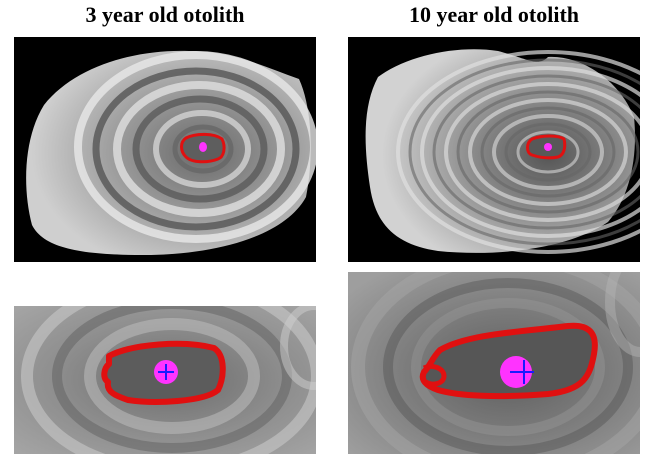  I want to click on left-column-title: 3 year old otolith, so click(165, 14).